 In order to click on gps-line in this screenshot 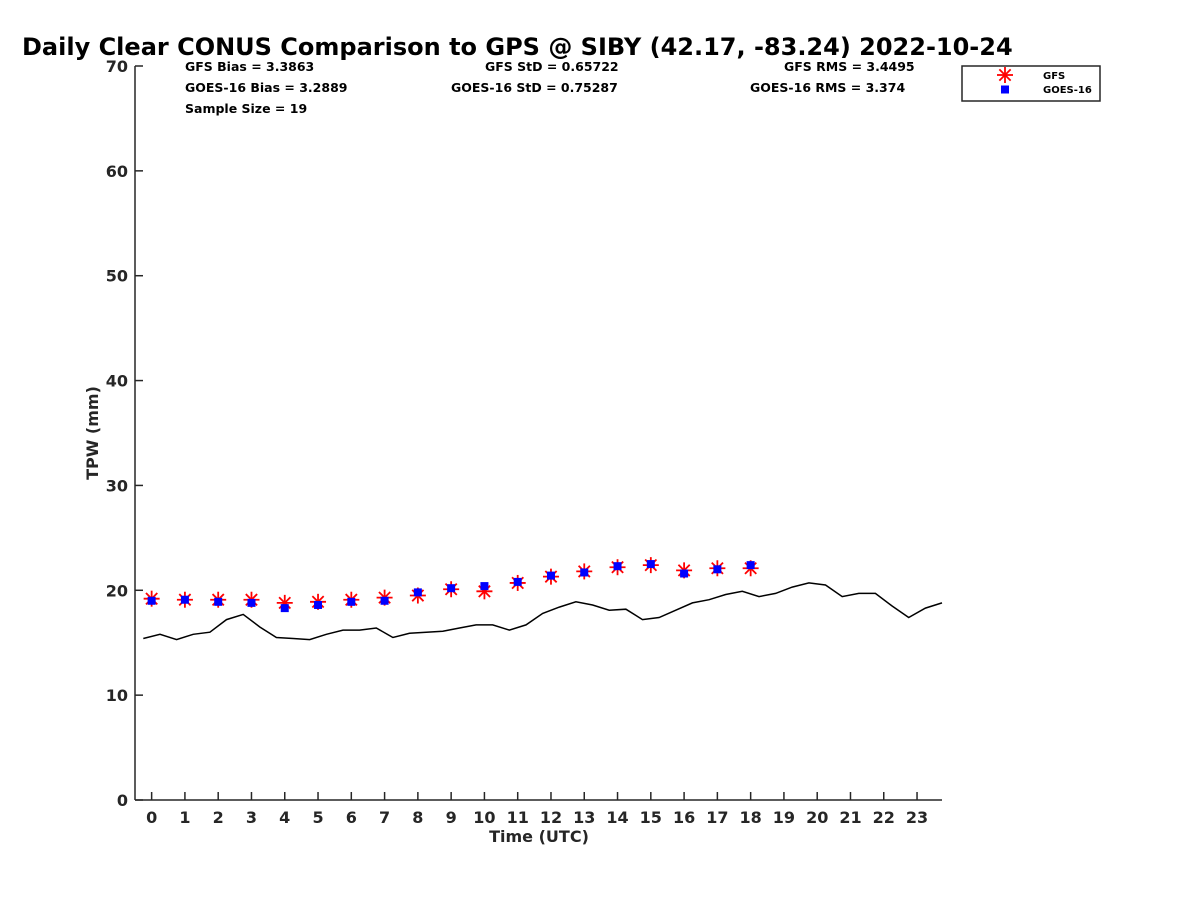, I will do `click(543, 611)`.